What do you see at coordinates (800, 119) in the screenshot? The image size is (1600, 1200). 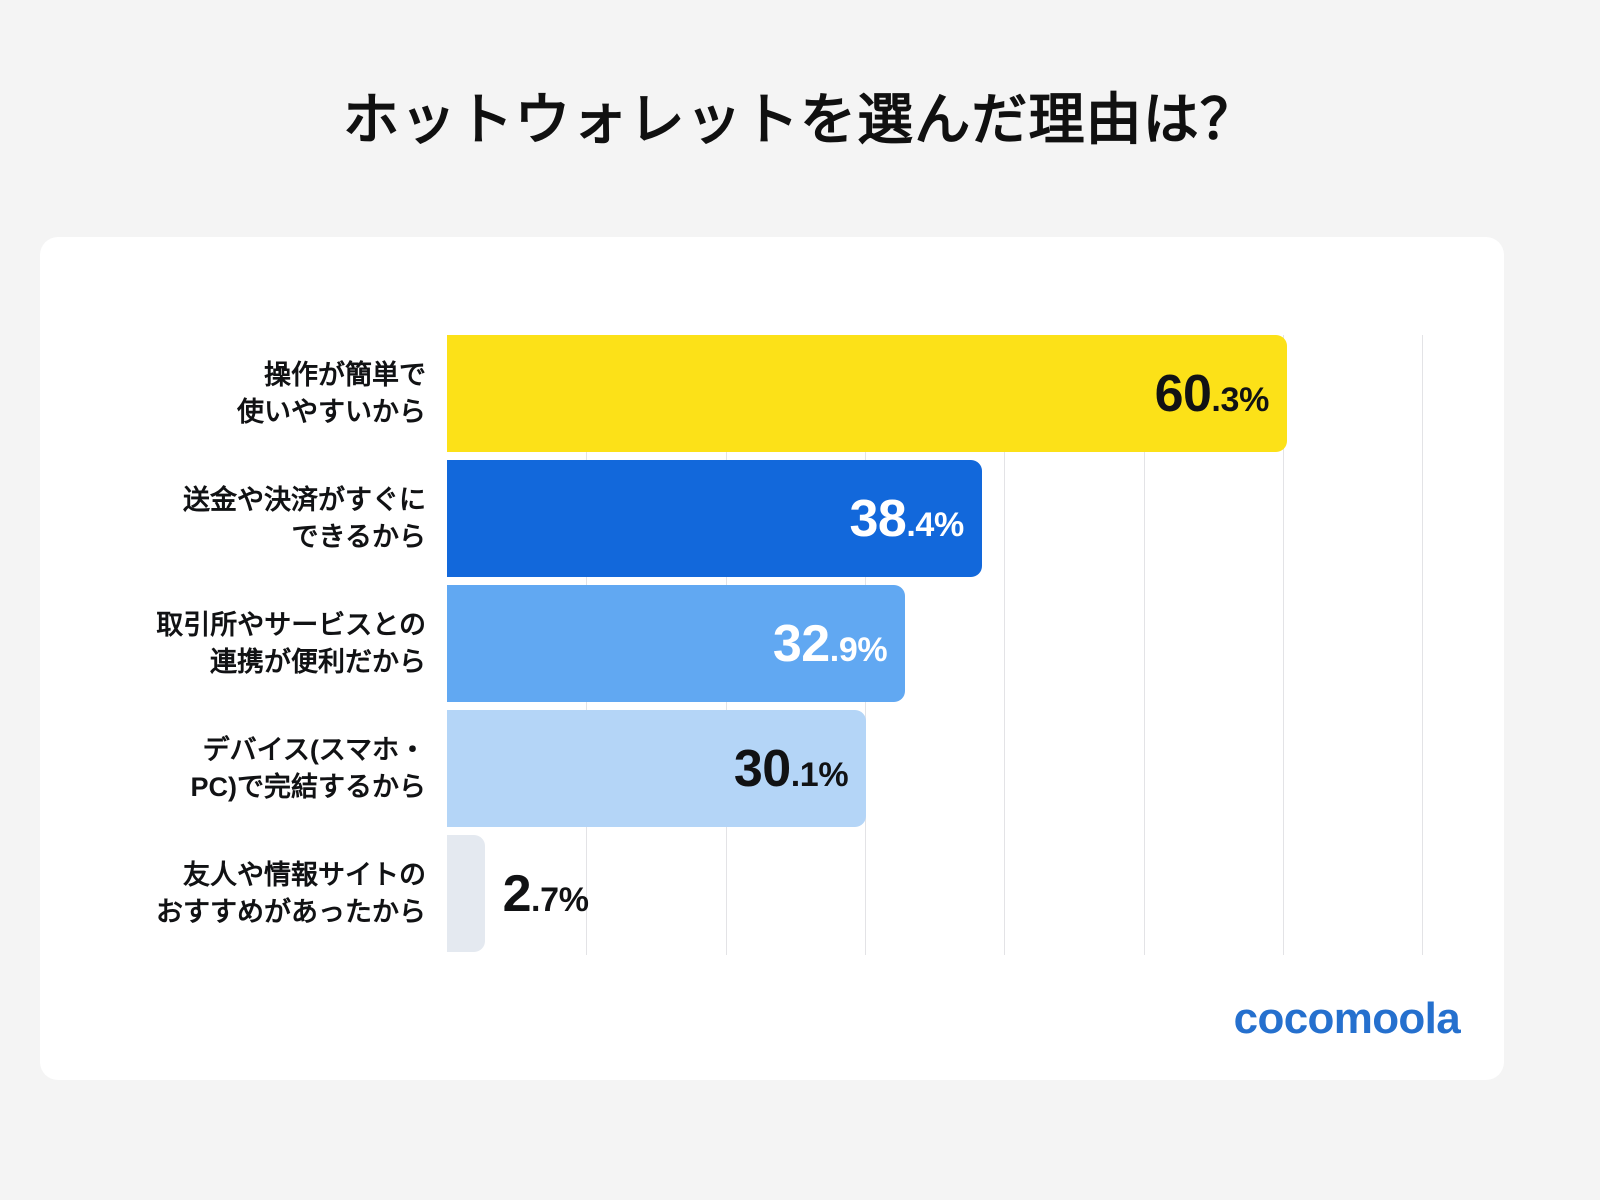 I see `page-title: ホットウォレットを選んだ理由は？` at bounding box center [800, 119].